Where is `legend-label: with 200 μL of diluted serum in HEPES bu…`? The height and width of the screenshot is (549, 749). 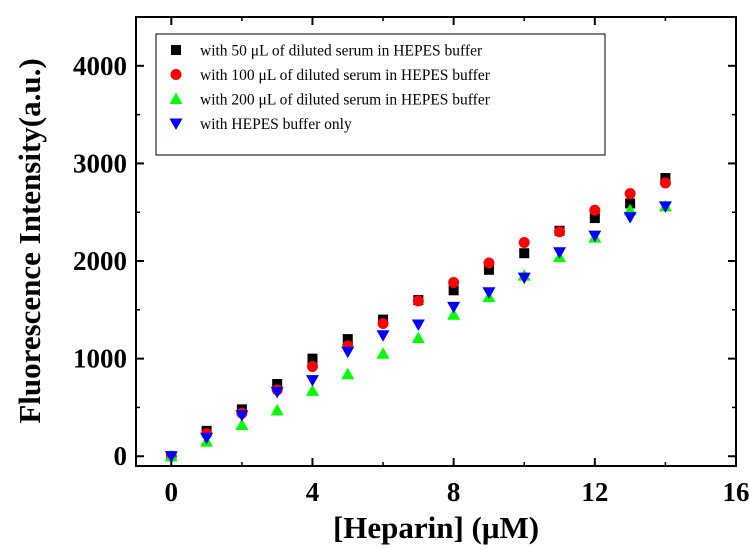 legend-label: with 200 μL of diluted serum in HEPES bu… is located at coordinates (345, 100).